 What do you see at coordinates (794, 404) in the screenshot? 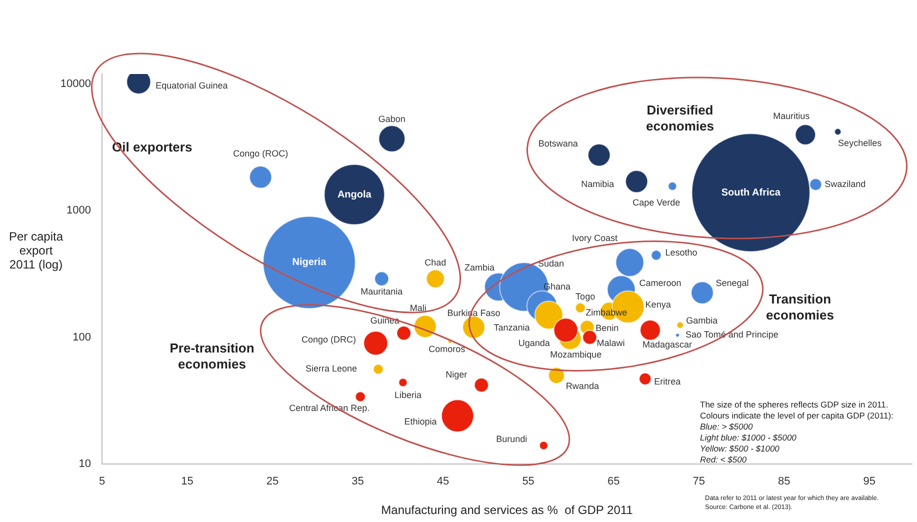
I see `annotation: The size of the spheres reflects GDP size in 2011.` at bounding box center [794, 404].